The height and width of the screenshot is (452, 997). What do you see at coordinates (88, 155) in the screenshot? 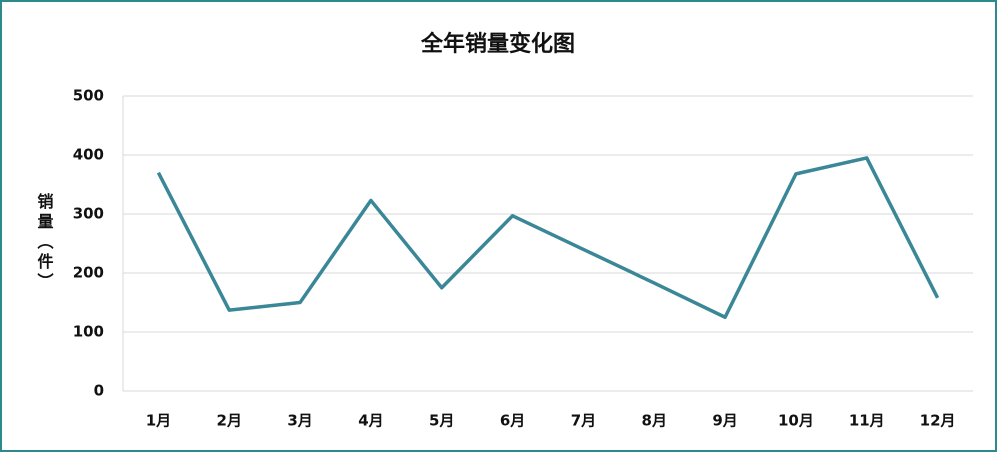
I see `y-tick-label: 400` at bounding box center [88, 155].